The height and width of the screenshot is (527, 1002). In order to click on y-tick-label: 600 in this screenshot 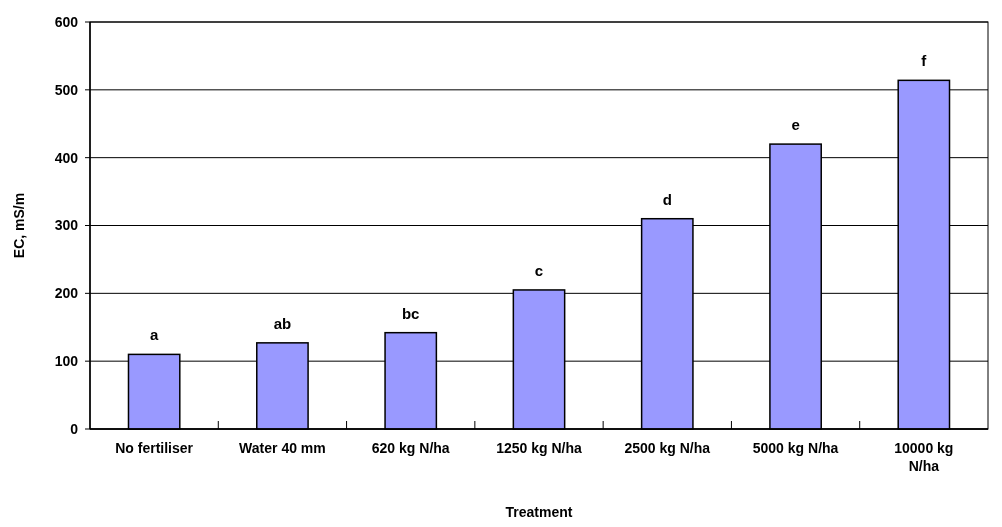, I will do `click(66, 21)`.